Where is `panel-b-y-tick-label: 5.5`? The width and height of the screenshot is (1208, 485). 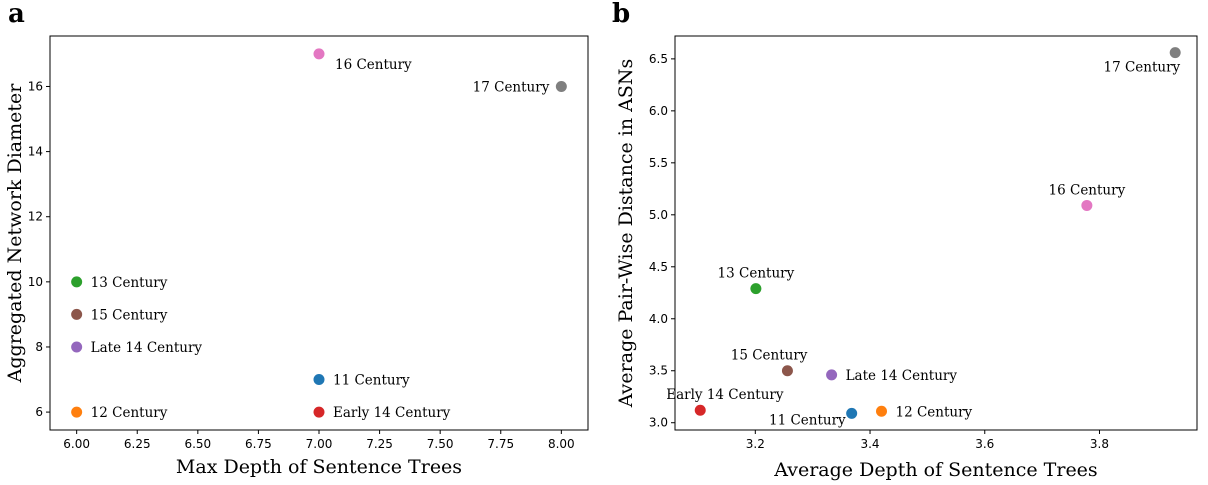
panel-b-y-tick-label: 5.5 is located at coordinates (658, 163).